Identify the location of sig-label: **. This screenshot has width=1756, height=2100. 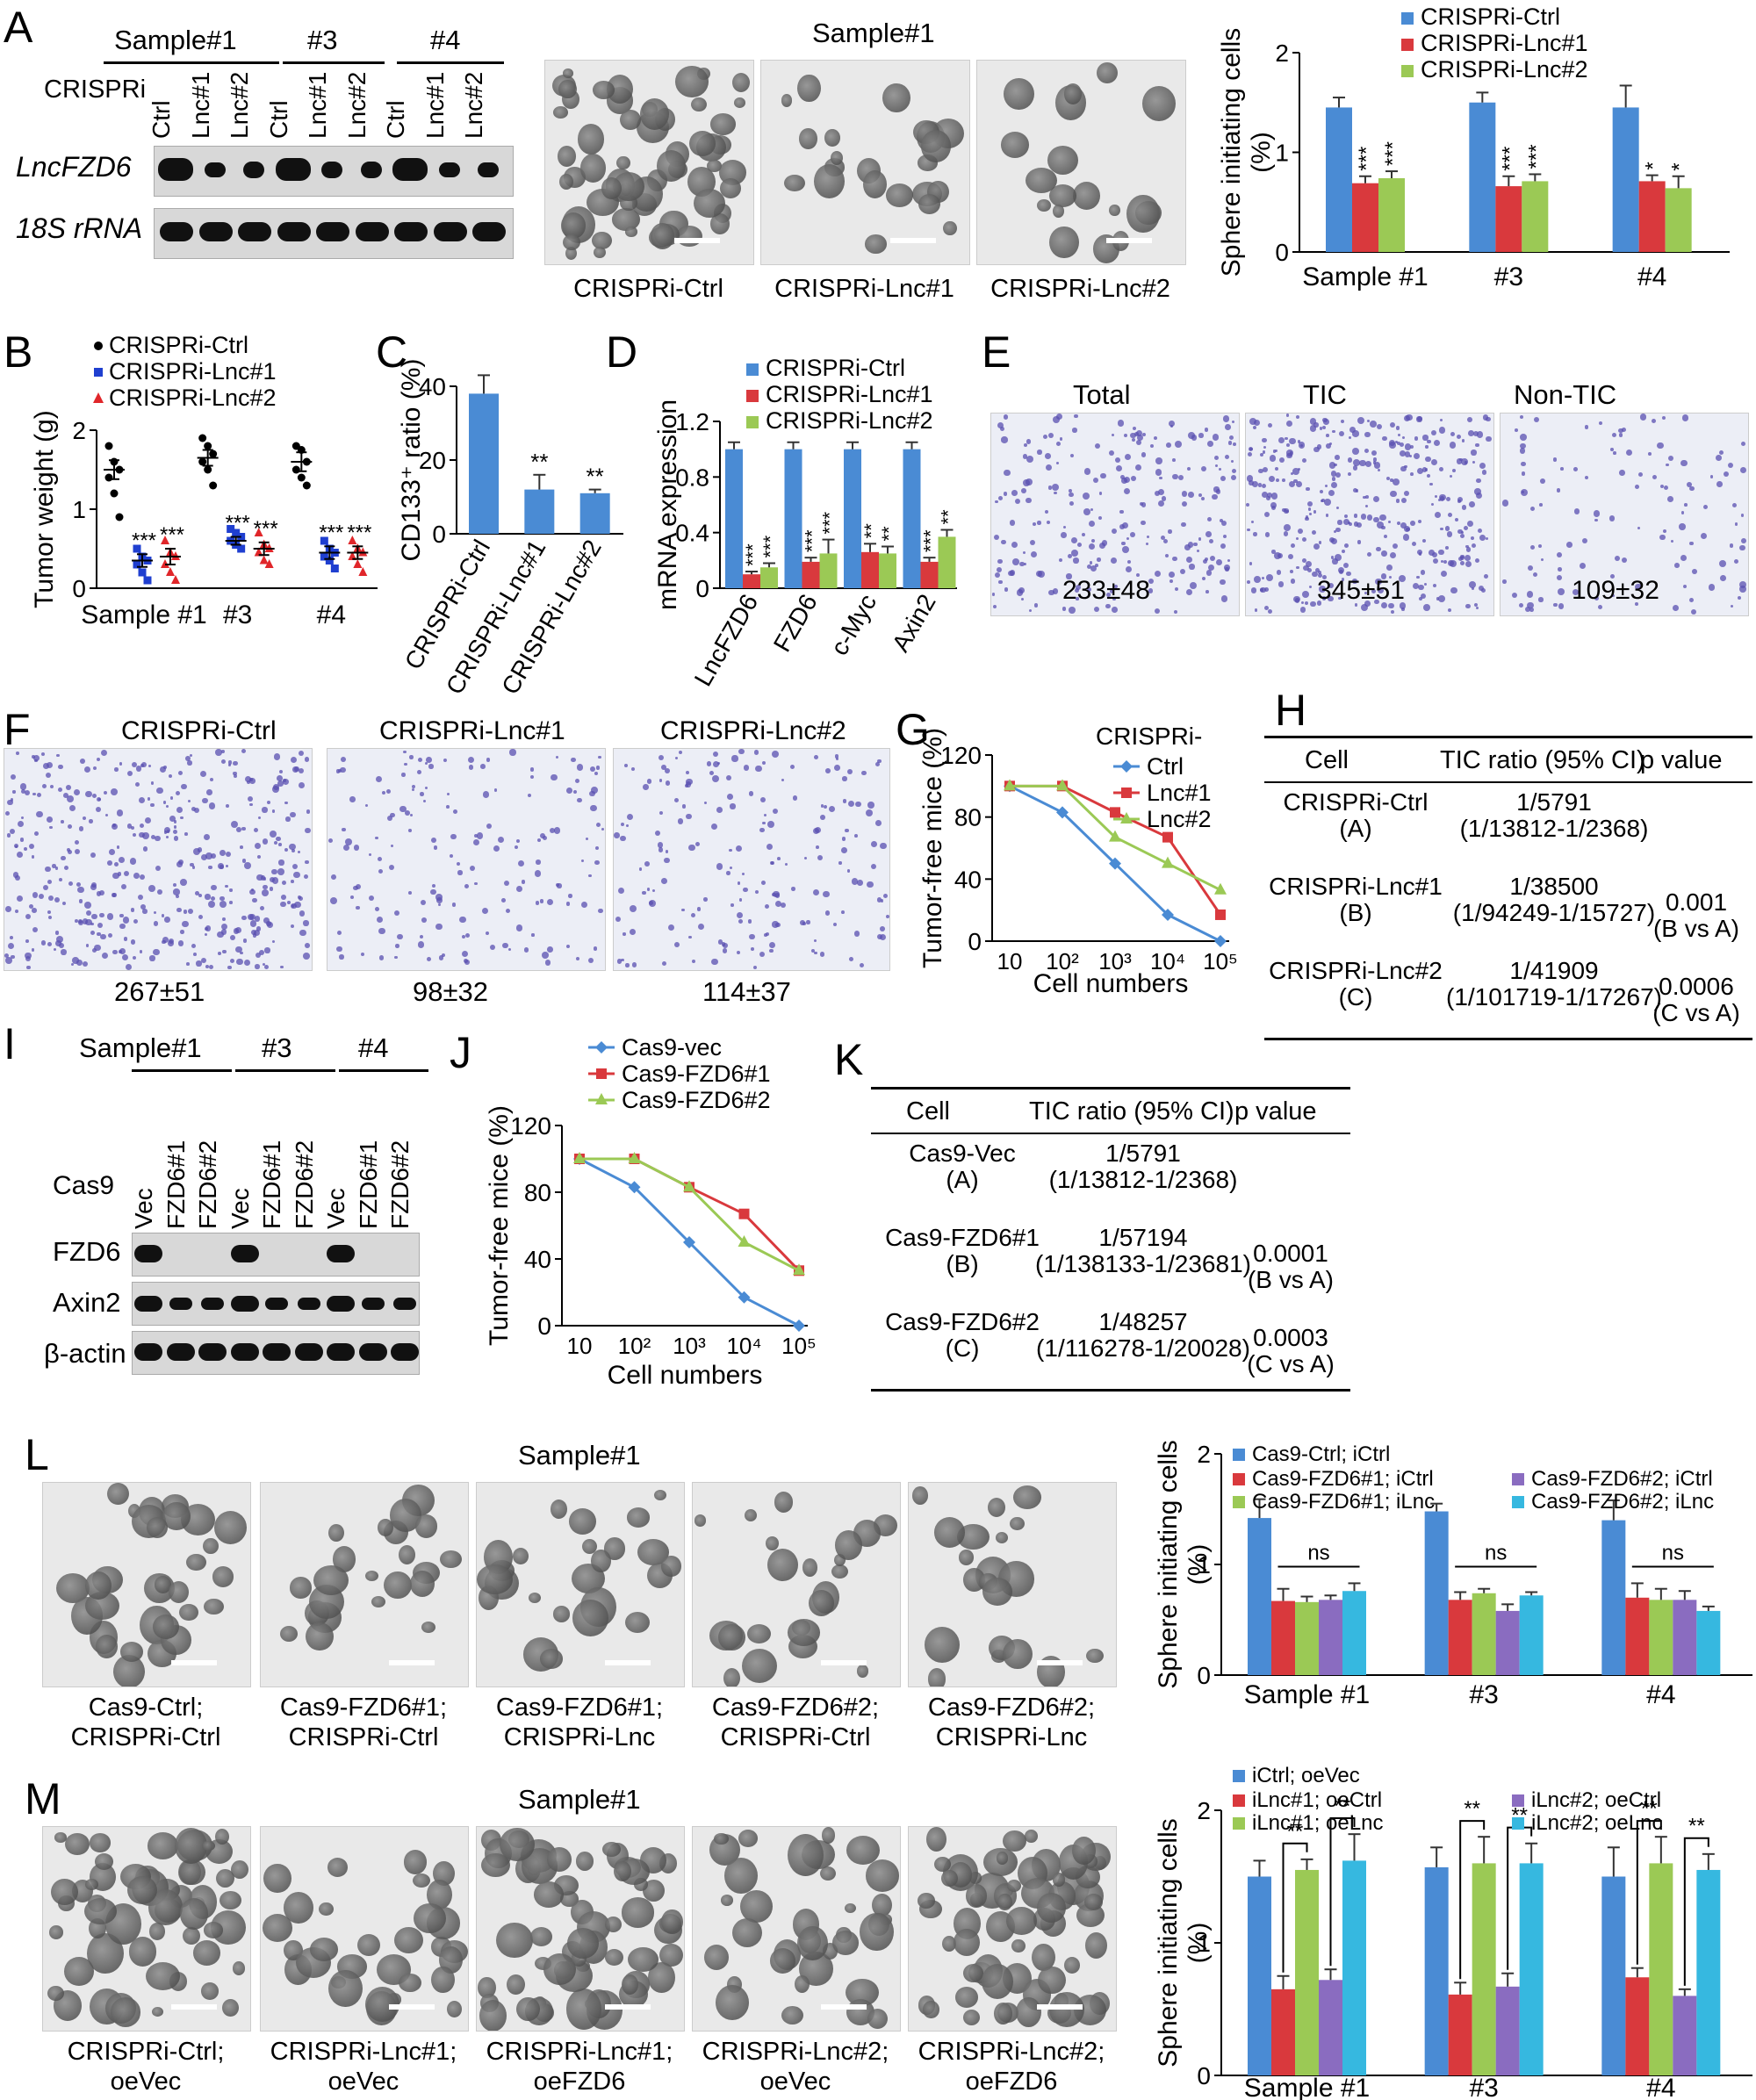
(1649, 1809).